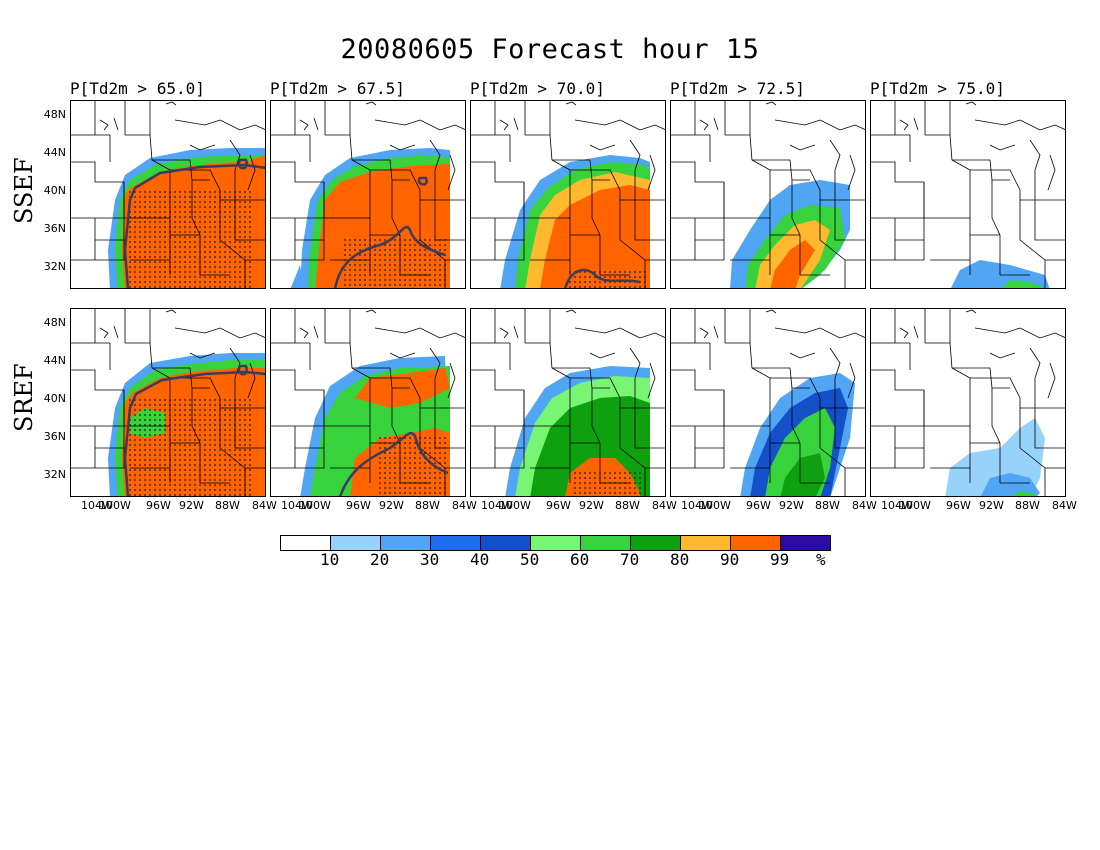 Image resolution: width=1100 pixels, height=850 pixels. I want to click on colorbar-label: 10, so click(330, 559).